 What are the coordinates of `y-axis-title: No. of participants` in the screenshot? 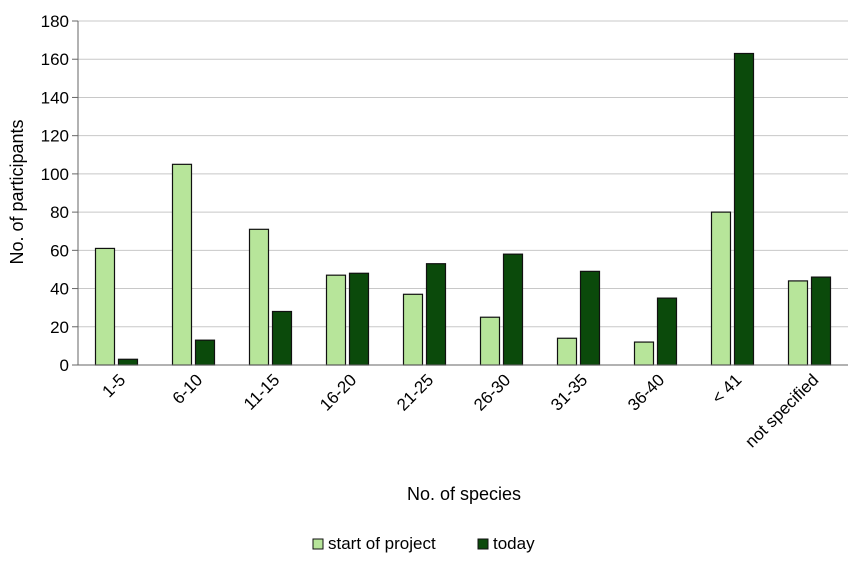 It's located at (17, 191).